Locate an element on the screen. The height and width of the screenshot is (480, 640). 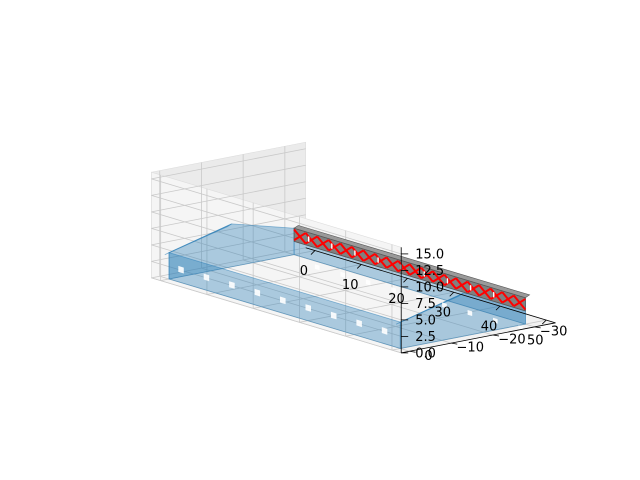
x-axis-line is located at coordinates (430, 285).